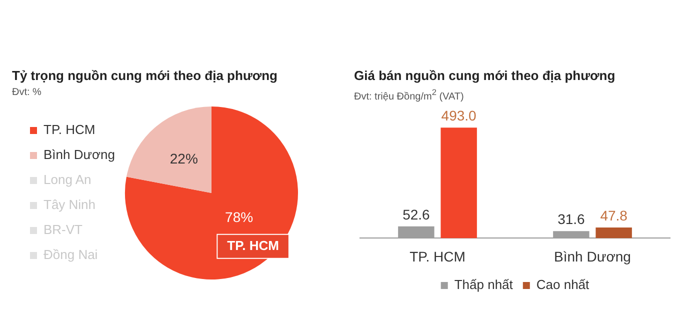 The image size is (680, 321). Describe the element at coordinates (239, 217) in the screenshot. I see `data-label: 78%` at that location.